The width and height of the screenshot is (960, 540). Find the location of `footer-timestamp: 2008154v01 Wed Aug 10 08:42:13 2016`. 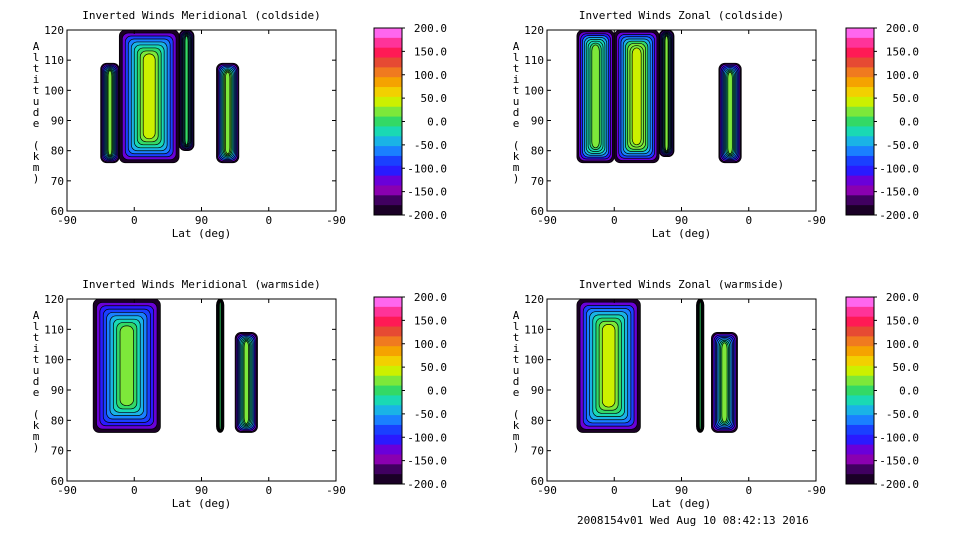

footer-timestamp: 2008154v01 Wed Aug 10 08:42:13 2016 is located at coordinates (693, 520).